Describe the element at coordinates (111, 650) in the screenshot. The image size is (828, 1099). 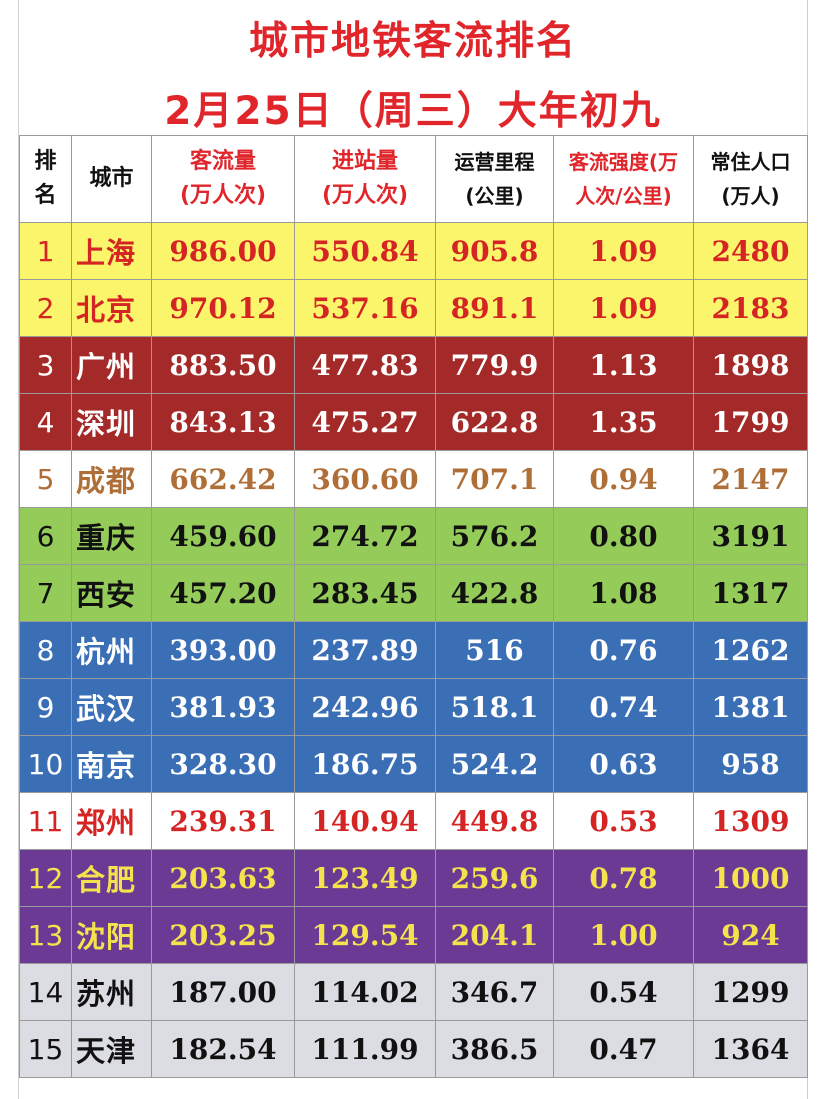
I see `city-cell: 杭州` at that location.